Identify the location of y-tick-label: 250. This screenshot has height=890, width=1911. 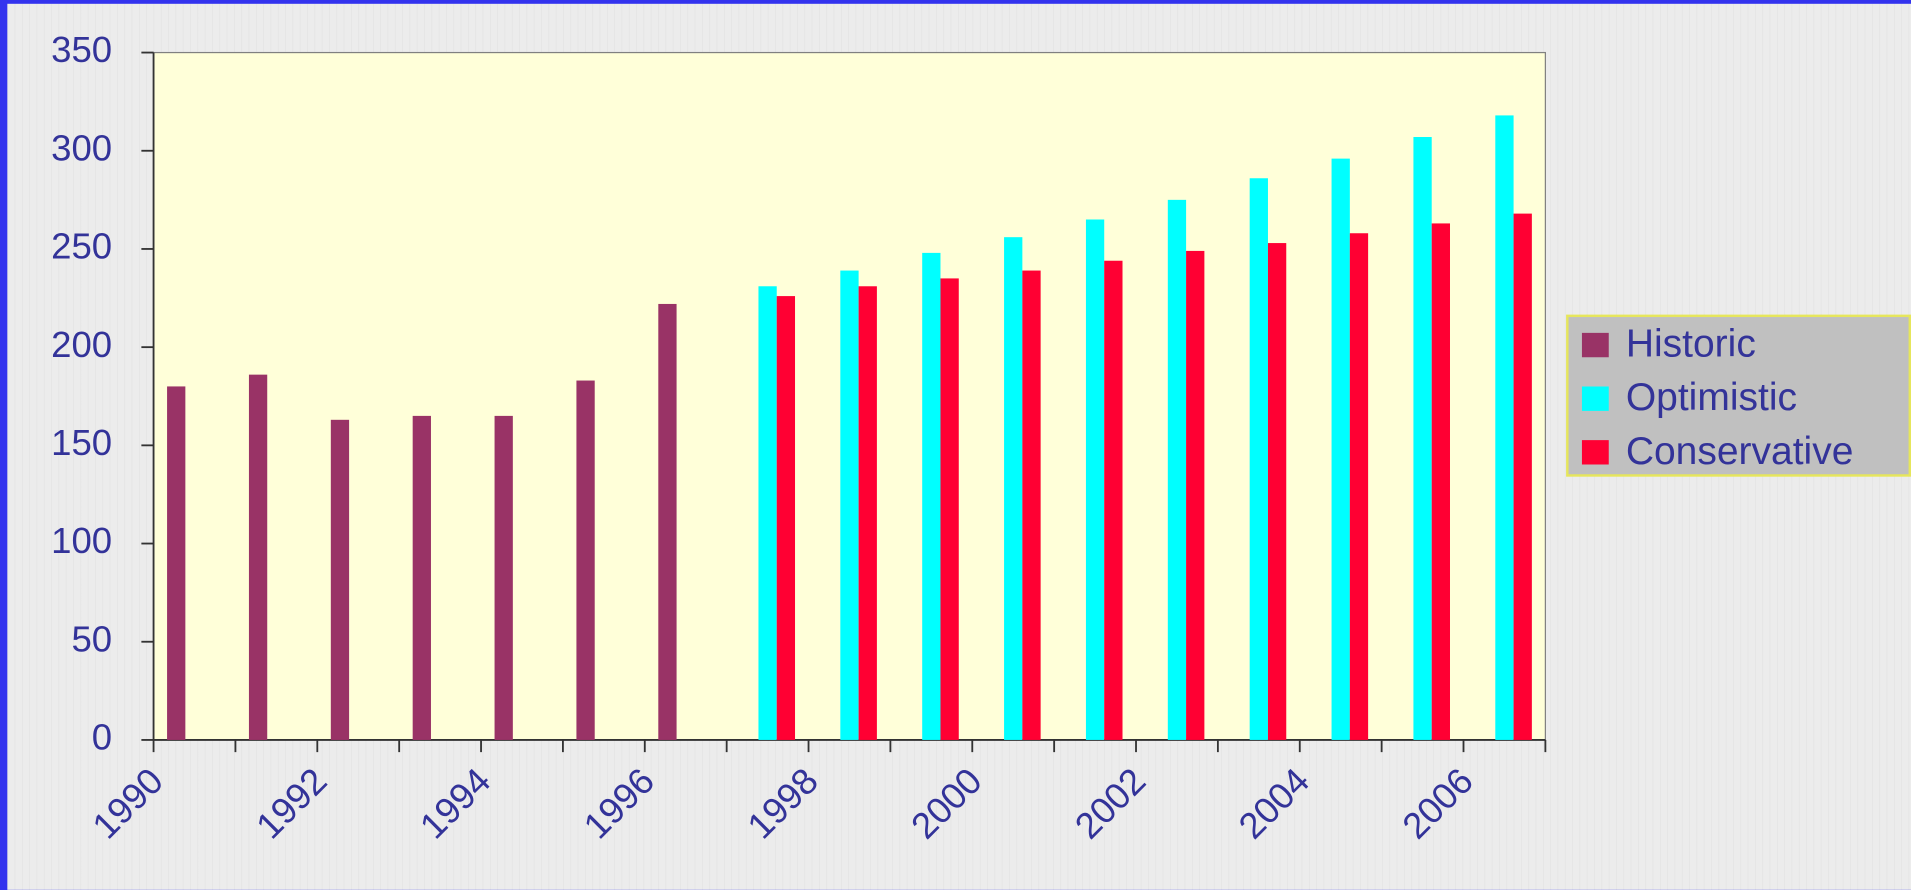
(81, 246).